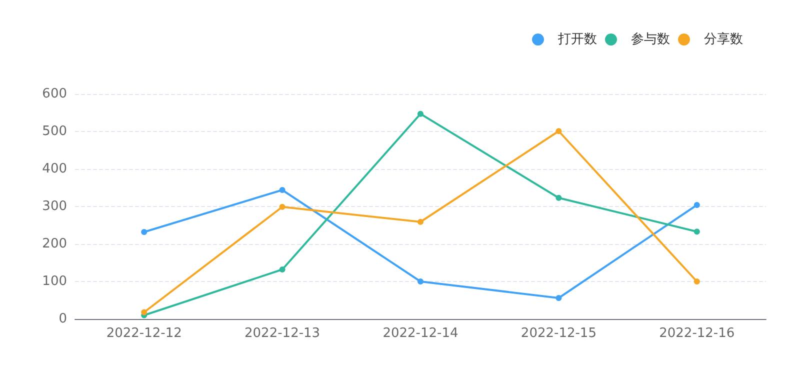  I want to click on y-tick-label: 400, so click(54, 169).